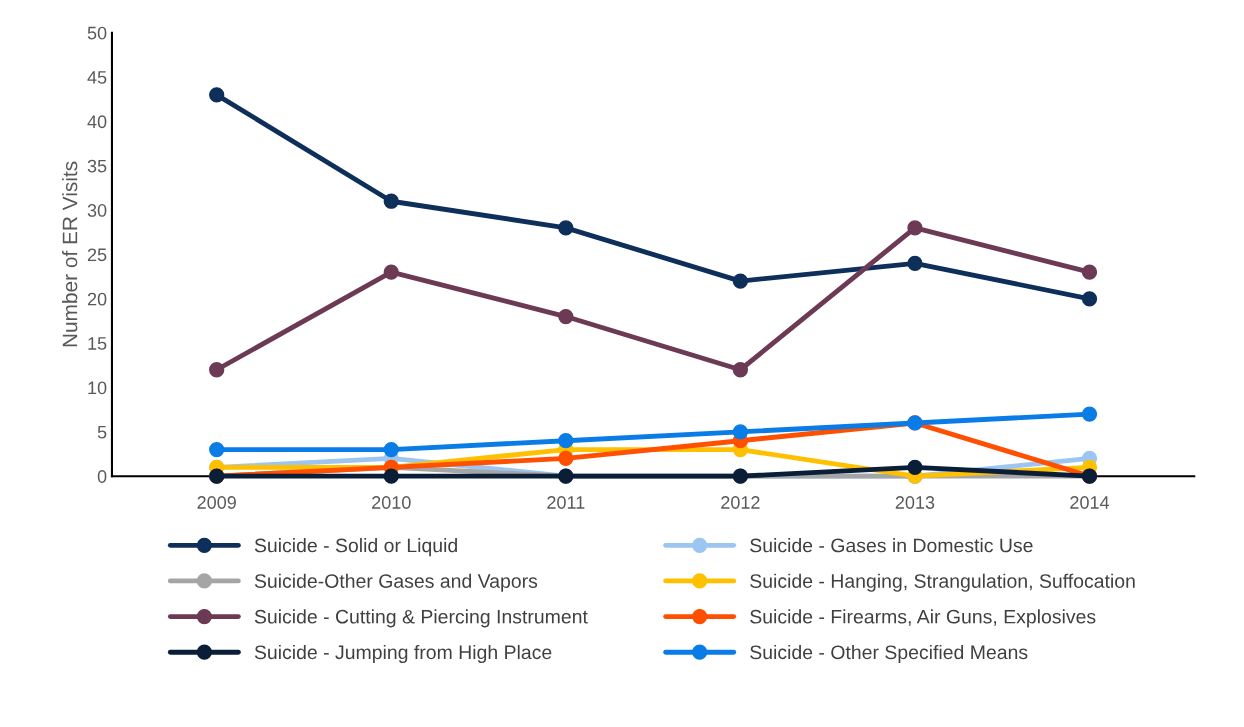  I want to click on legend-label: Suicide - Solid or Liquid, so click(355, 547).